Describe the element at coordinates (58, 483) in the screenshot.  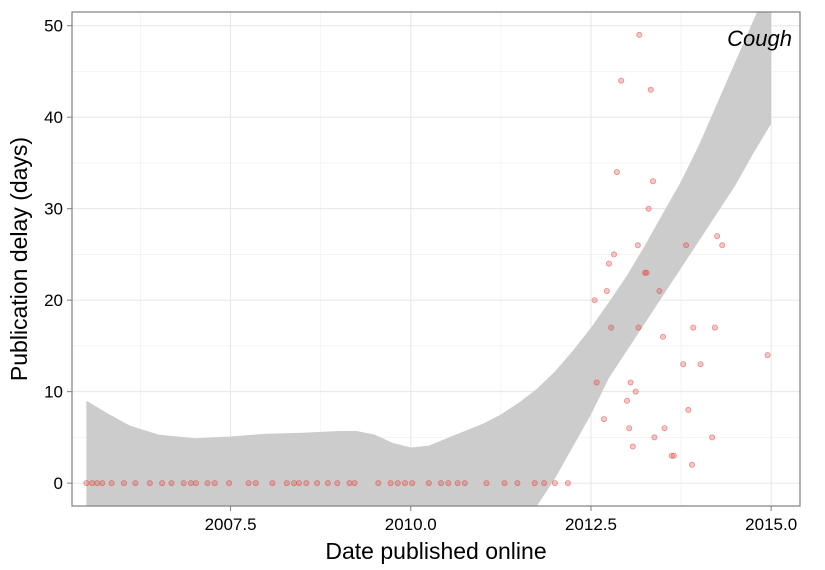
I see `y-tick-label: 0` at that location.